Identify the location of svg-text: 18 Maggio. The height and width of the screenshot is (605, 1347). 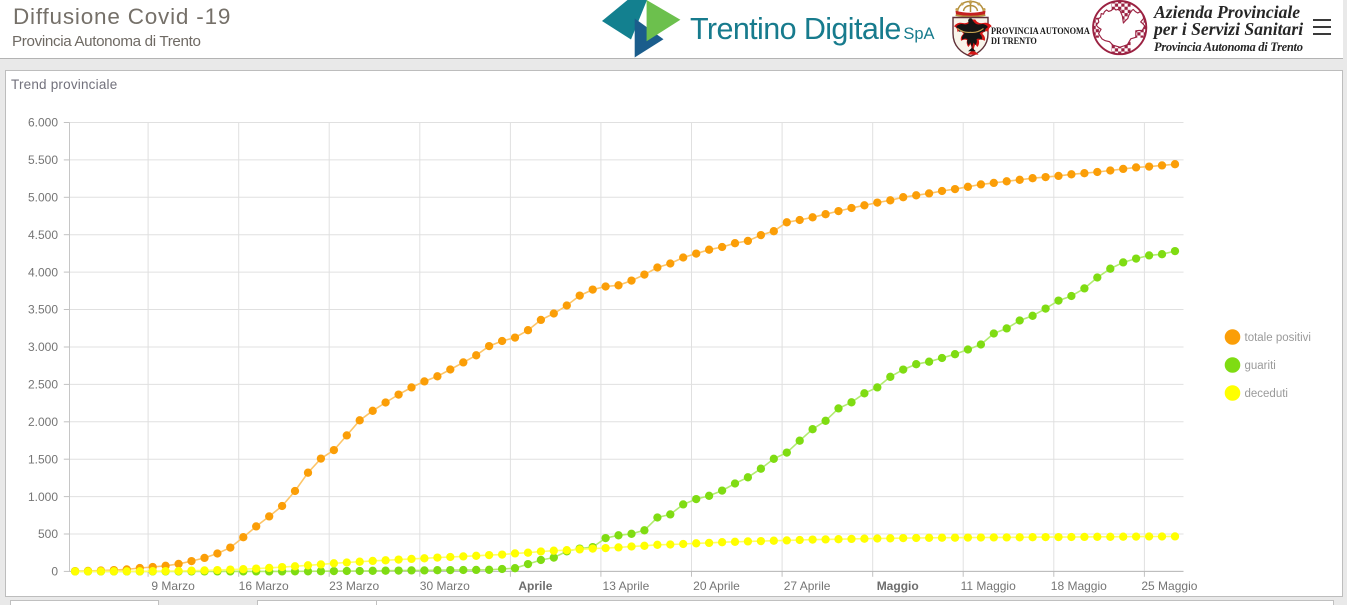
(1079, 586).